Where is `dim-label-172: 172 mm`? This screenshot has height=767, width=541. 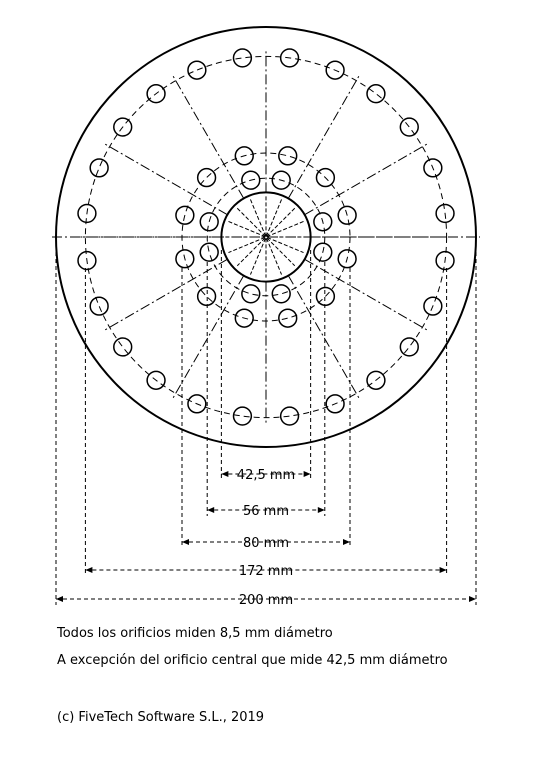
dim-label-172: 172 mm is located at coordinates (266, 571).